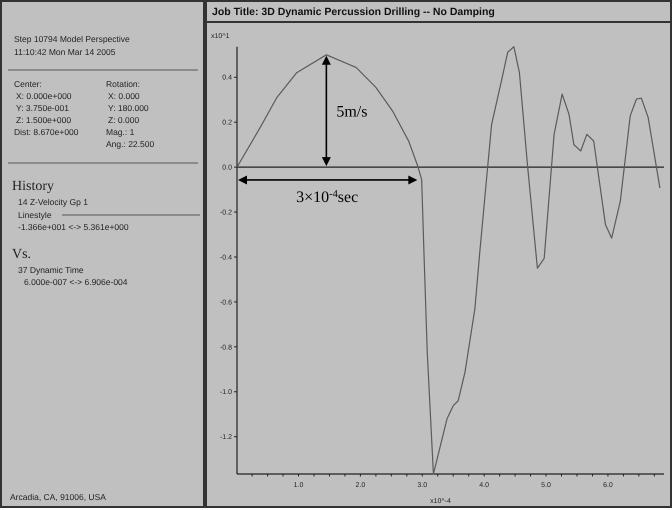 This screenshot has width=672, height=510. What do you see at coordinates (128, 108) in the screenshot?
I see `text: Y: 180.000` at bounding box center [128, 108].